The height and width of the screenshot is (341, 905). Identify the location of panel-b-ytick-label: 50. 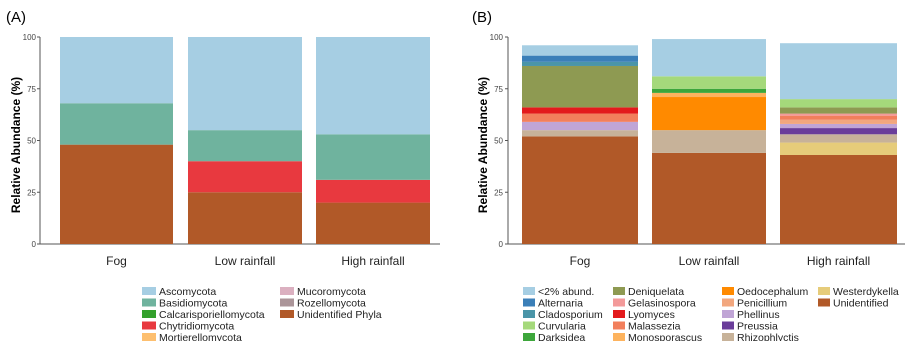
(498, 141).